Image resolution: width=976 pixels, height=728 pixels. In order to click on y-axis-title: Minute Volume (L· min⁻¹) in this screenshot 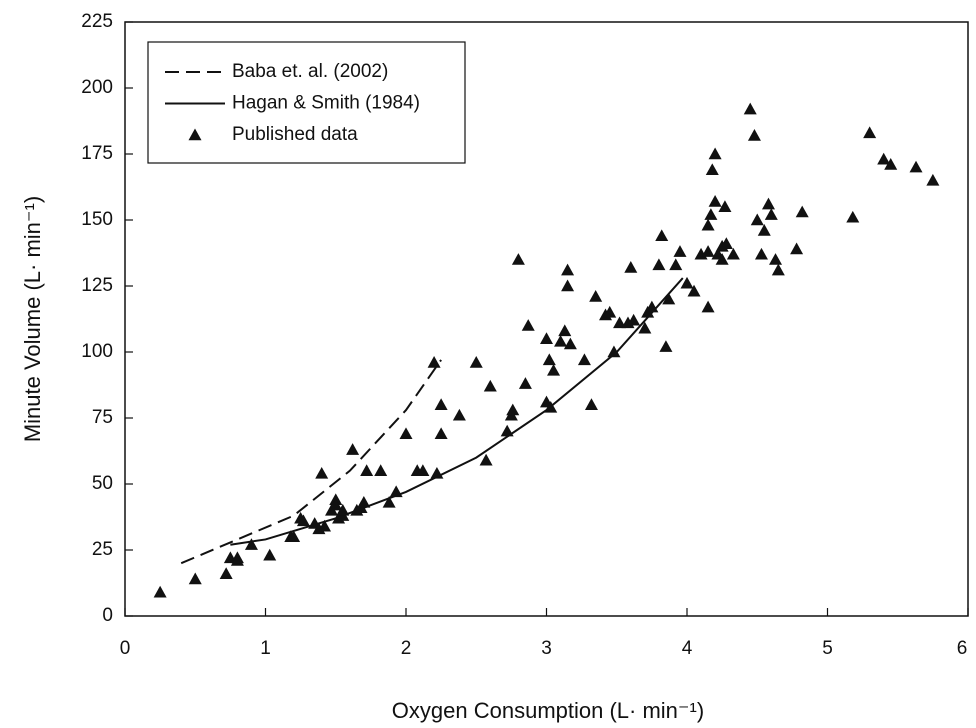, I will do `click(32, 319)`.